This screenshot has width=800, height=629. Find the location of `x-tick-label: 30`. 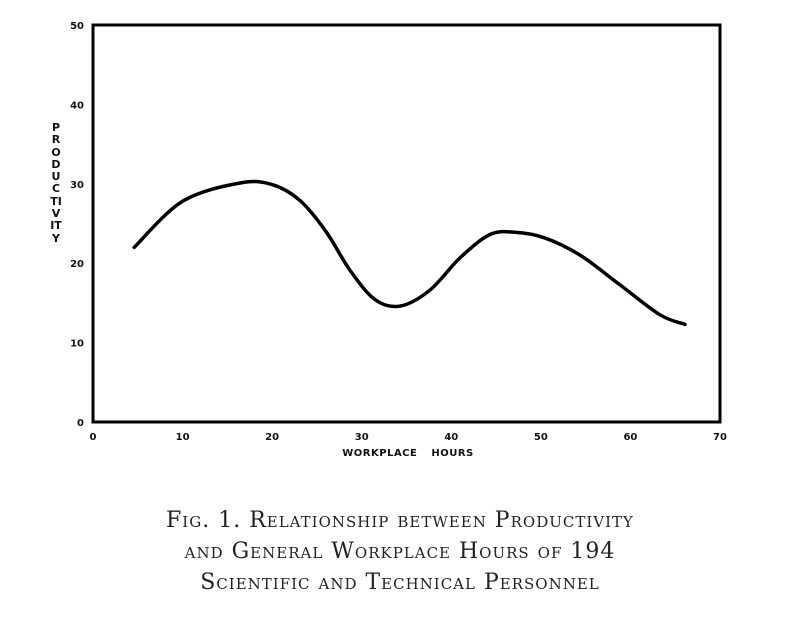

x-tick-label: 30 is located at coordinates (362, 437).